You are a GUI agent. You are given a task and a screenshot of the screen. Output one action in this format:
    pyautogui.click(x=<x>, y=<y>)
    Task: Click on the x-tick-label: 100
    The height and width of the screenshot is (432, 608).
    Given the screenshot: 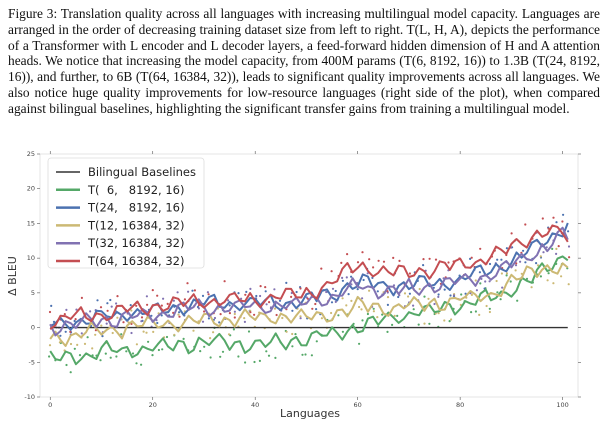 What is the action you would take?
    pyautogui.click(x=562, y=405)
    